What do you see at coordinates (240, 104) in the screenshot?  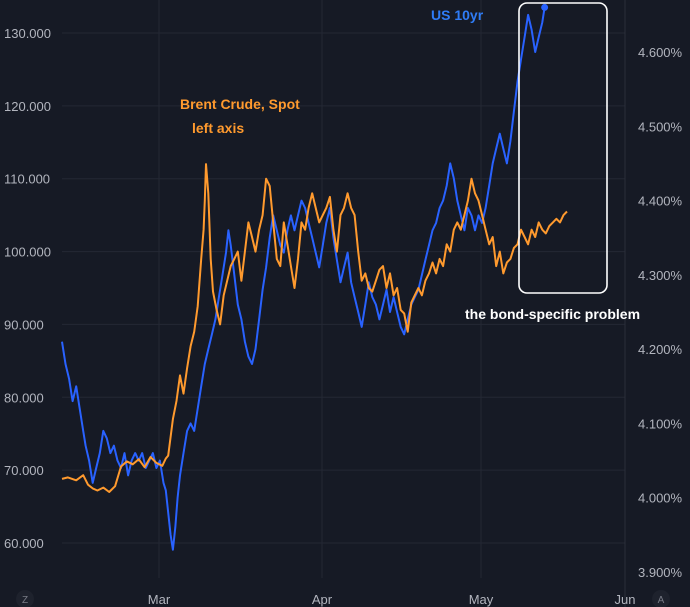 I see `brent-label: Brent Crude, Spot` at bounding box center [240, 104].